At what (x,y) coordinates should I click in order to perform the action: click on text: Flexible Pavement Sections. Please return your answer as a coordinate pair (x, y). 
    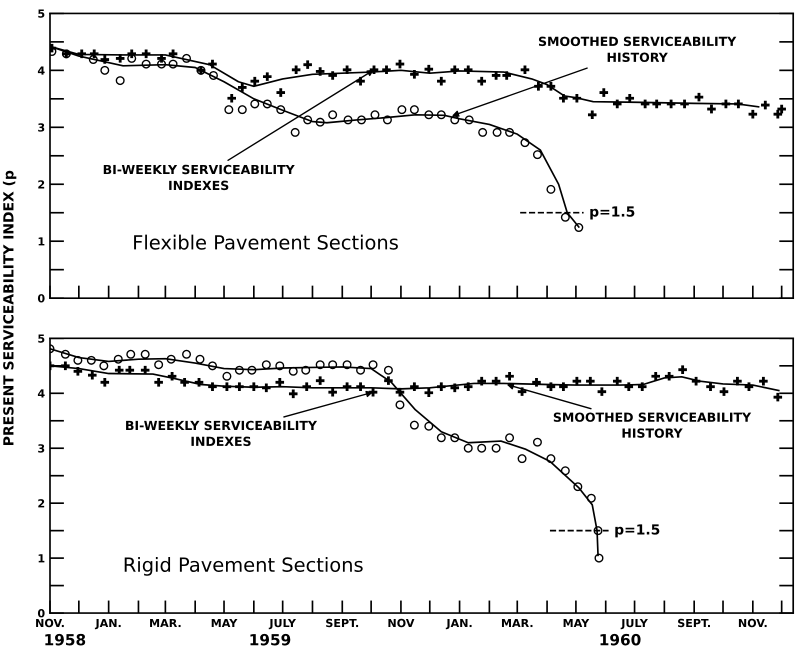
    Looking at the image, I should click on (266, 242).